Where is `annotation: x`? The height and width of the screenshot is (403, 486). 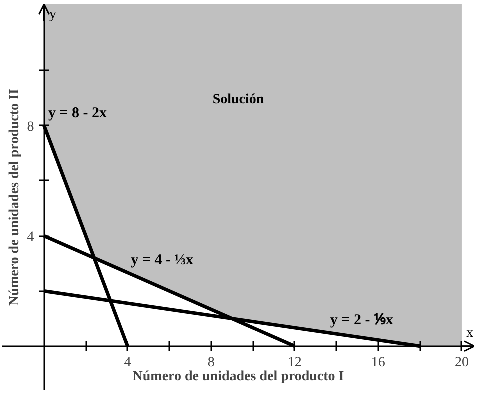
annotation: x is located at coordinates (470, 333).